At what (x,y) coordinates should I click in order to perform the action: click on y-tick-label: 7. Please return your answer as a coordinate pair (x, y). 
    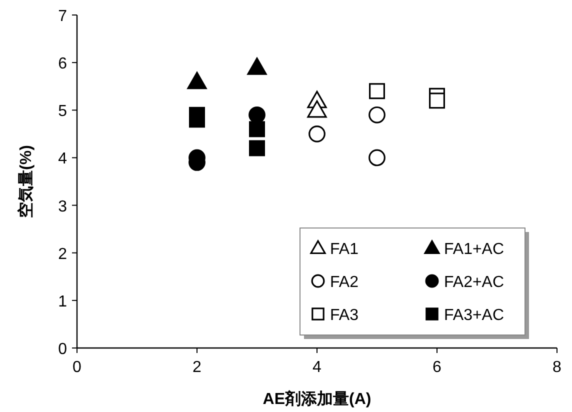
    Looking at the image, I should click on (63, 16).